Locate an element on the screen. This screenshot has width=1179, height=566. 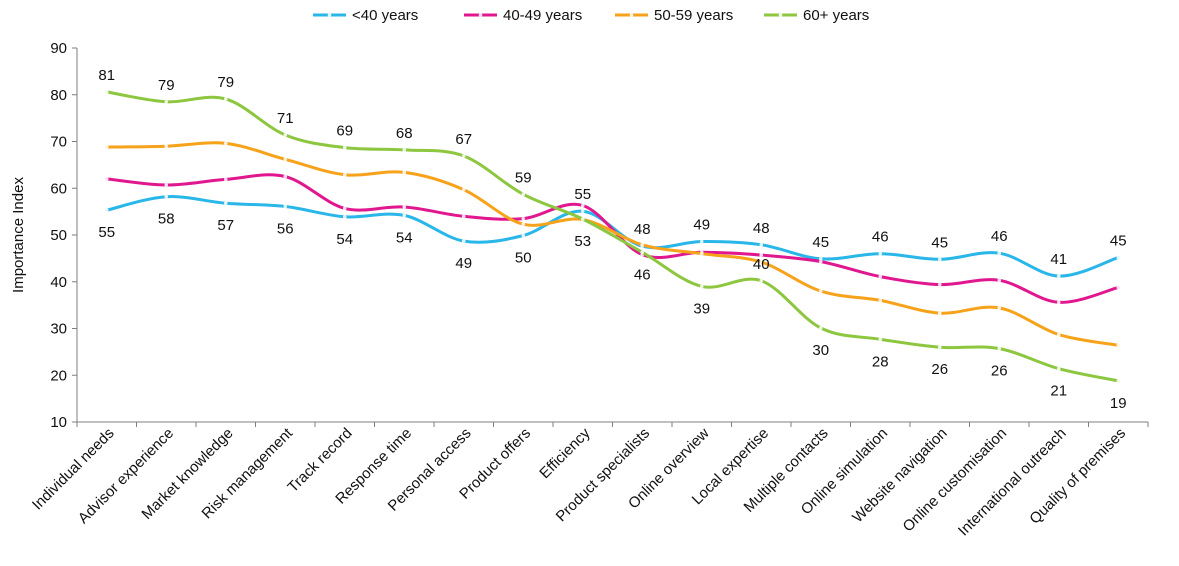
y-tick-label: 10 is located at coordinates (58, 422).